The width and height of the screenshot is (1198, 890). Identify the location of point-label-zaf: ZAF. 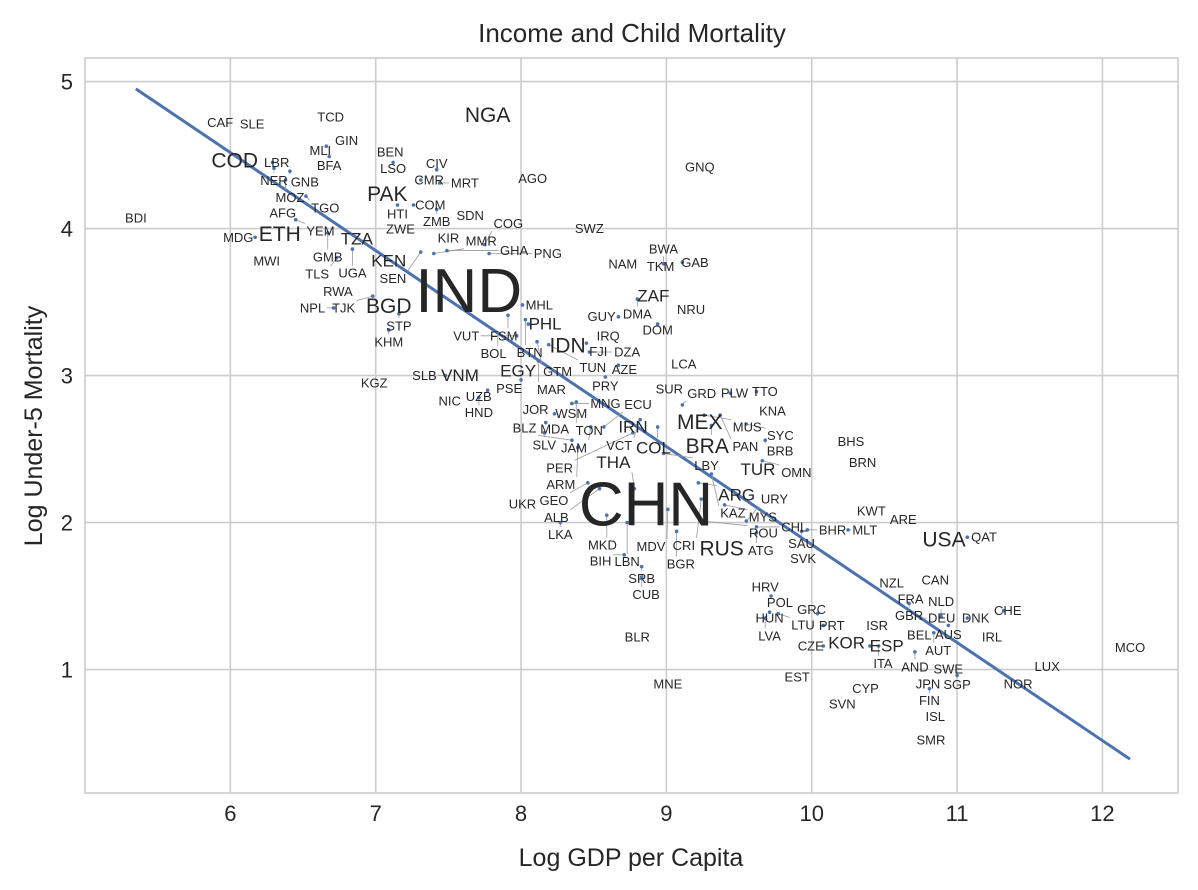
(653, 296).